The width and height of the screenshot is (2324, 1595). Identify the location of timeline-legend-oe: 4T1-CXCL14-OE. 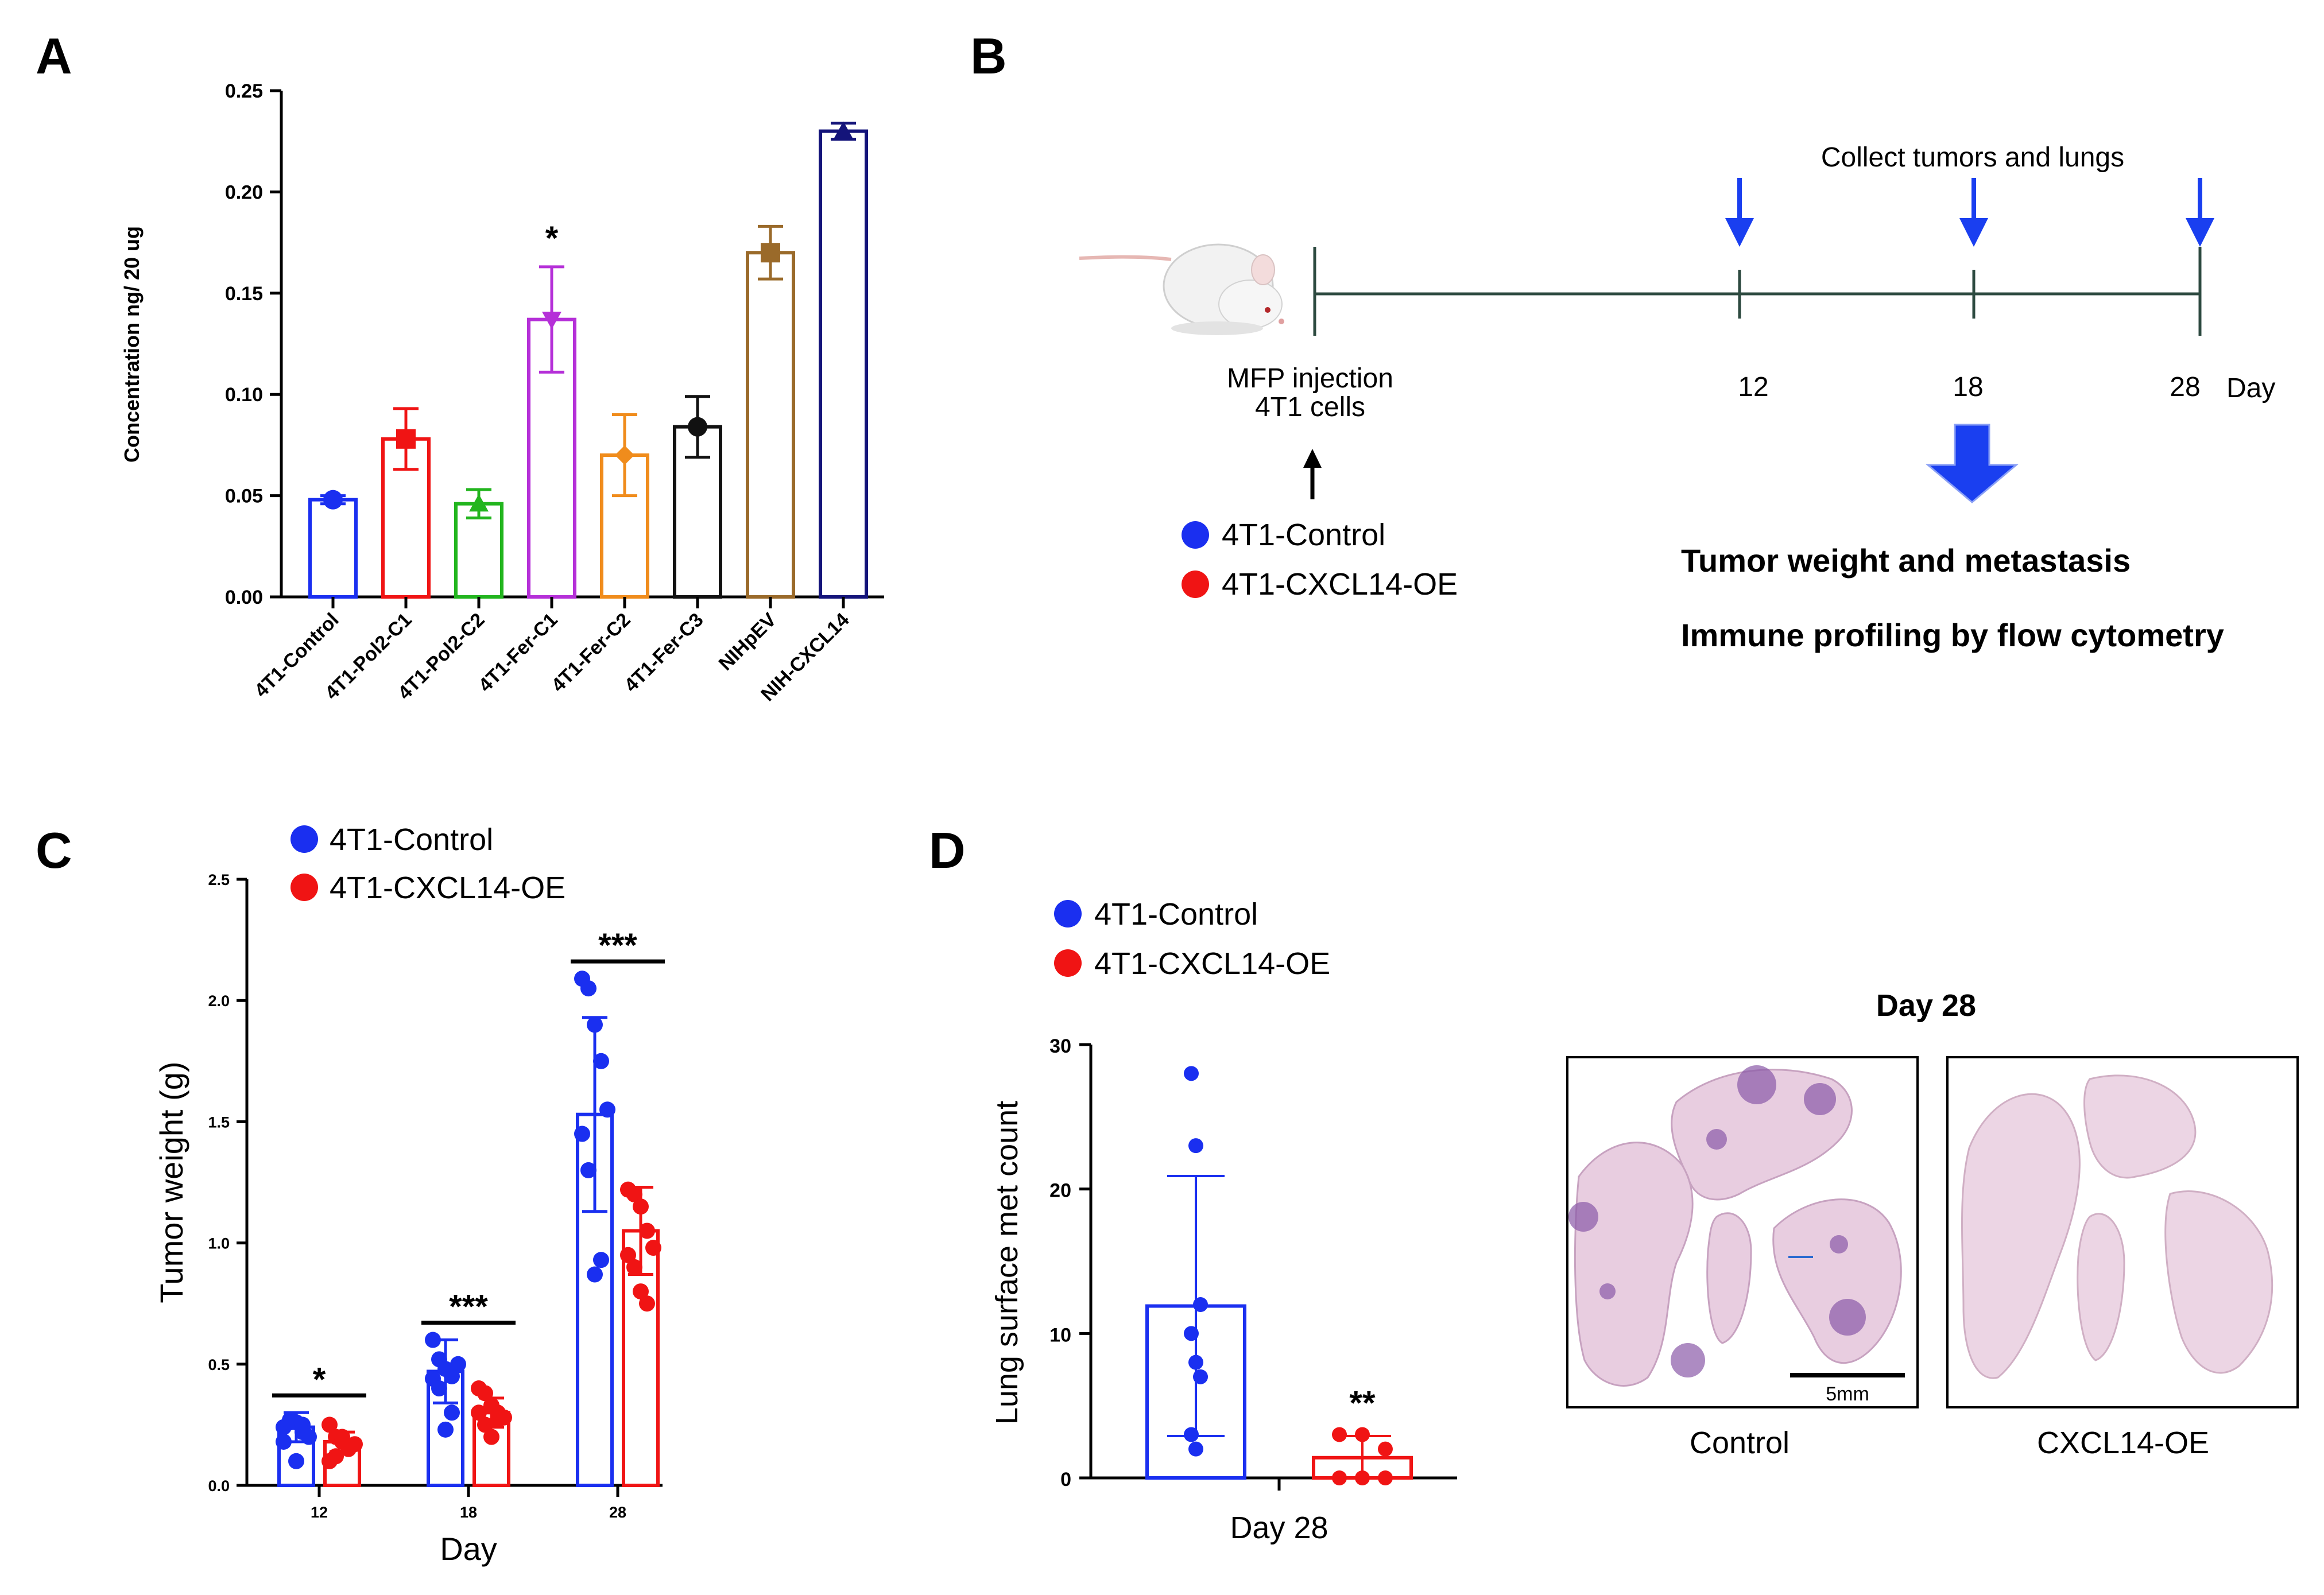
(1340, 584).